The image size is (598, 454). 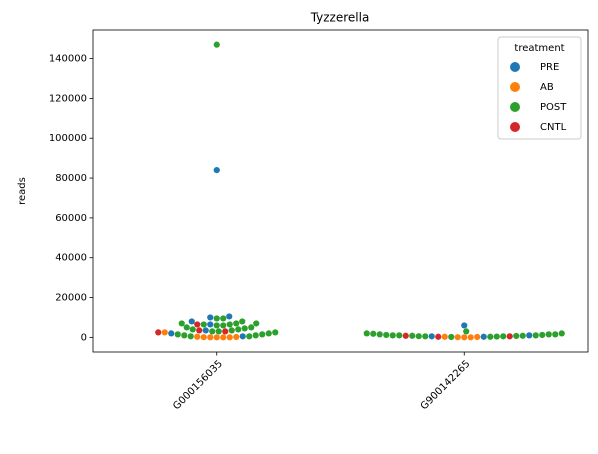 What do you see at coordinates (22, 191) in the screenshot?
I see `y-axis-label: reads` at bounding box center [22, 191].